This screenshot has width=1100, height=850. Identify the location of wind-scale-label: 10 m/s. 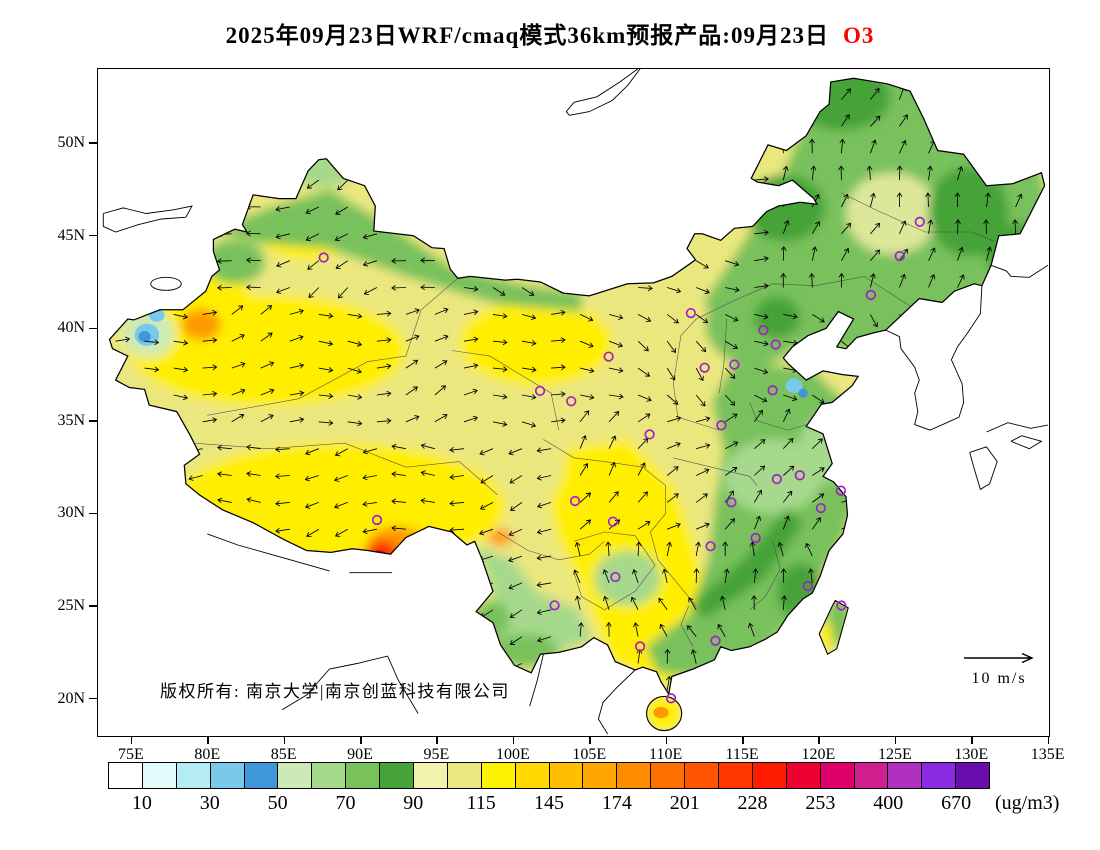
(999, 678).